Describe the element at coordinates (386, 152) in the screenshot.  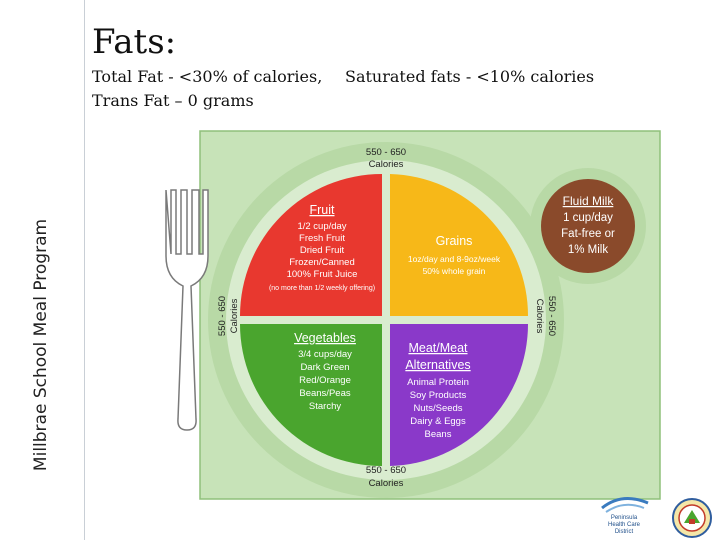
I see `calories-top-value: 550 - 650` at that location.